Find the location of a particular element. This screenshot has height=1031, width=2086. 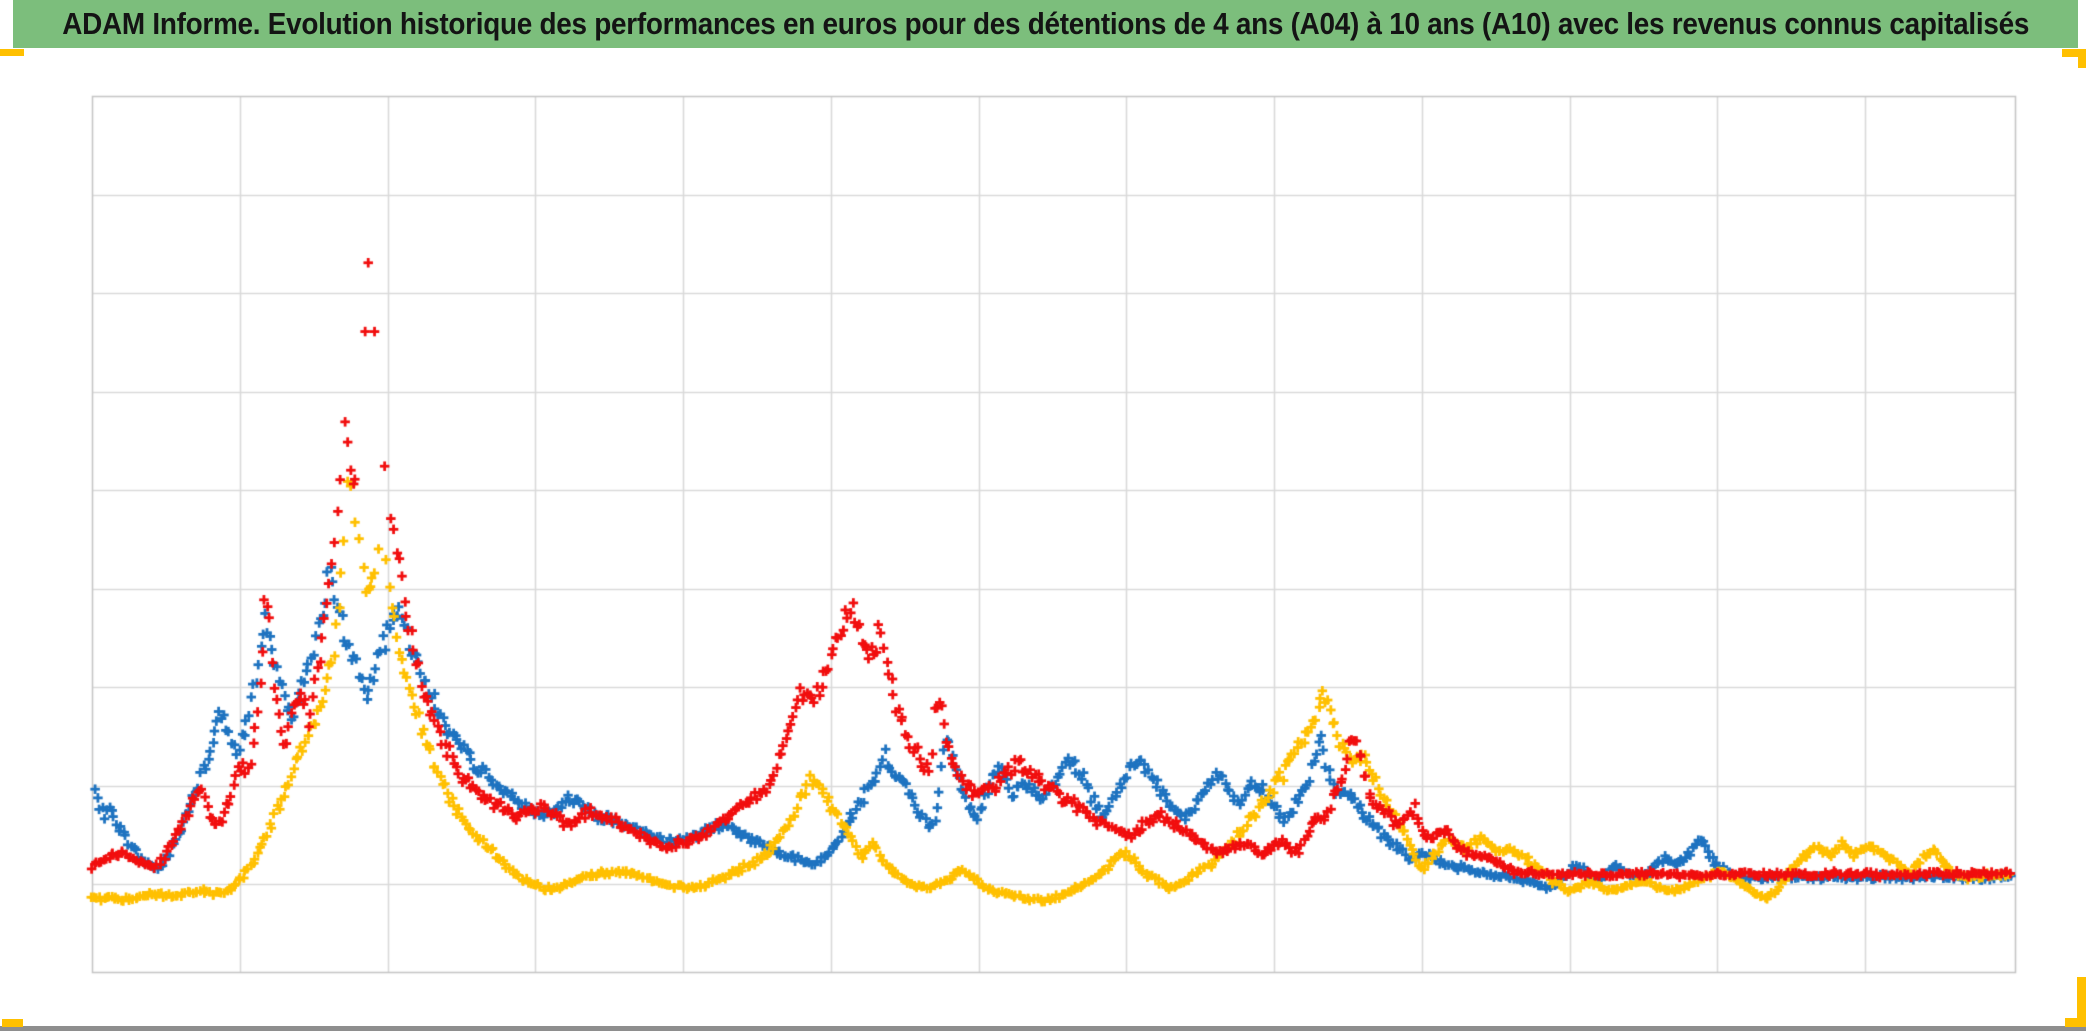

bottom-bar is located at coordinates (1043, 1028).